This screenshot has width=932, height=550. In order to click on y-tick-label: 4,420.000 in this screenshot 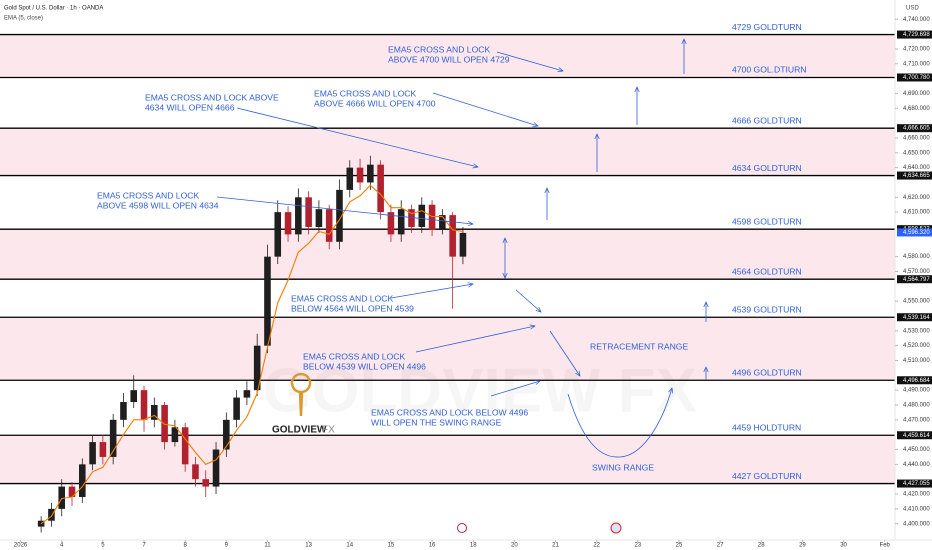, I will do `click(916, 495)`.